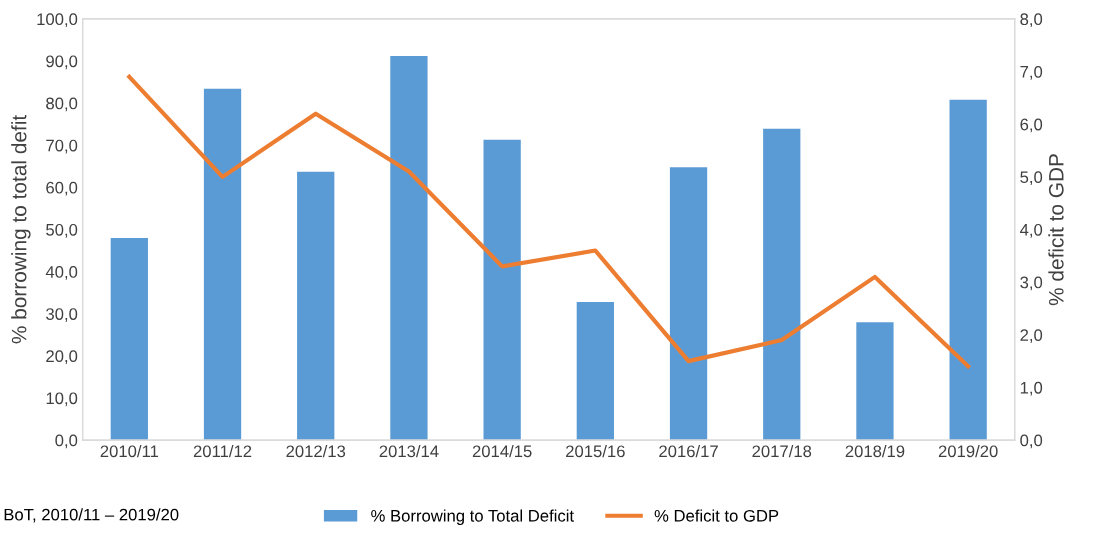 The height and width of the screenshot is (540, 1103). Describe the element at coordinates (62, 315) in the screenshot. I see `y-tick-label: 30,0` at that location.